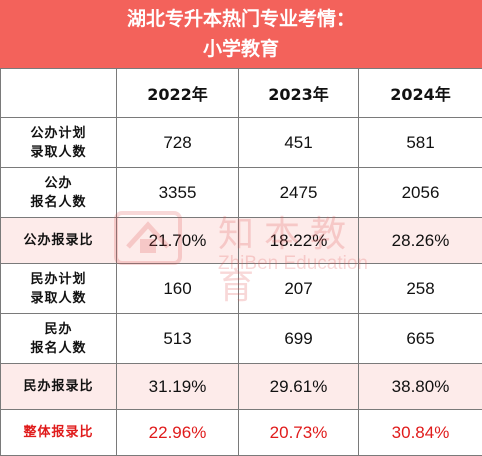 Image resolution: width=482 pixels, height=456 pixels. What do you see at coordinates (420, 338) in the screenshot?
I see `table-cell: 665` at bounding box center [420, 338].